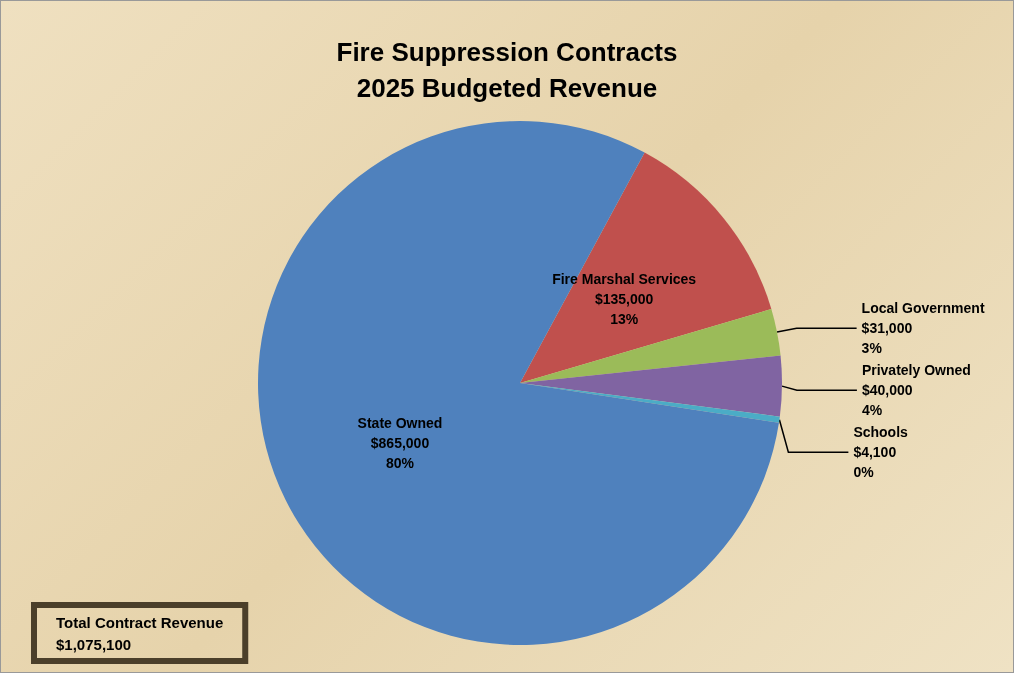  Describe the element at coordinates (923, 308) in the screenshot. I see `slice-label: Local Government` at that location.